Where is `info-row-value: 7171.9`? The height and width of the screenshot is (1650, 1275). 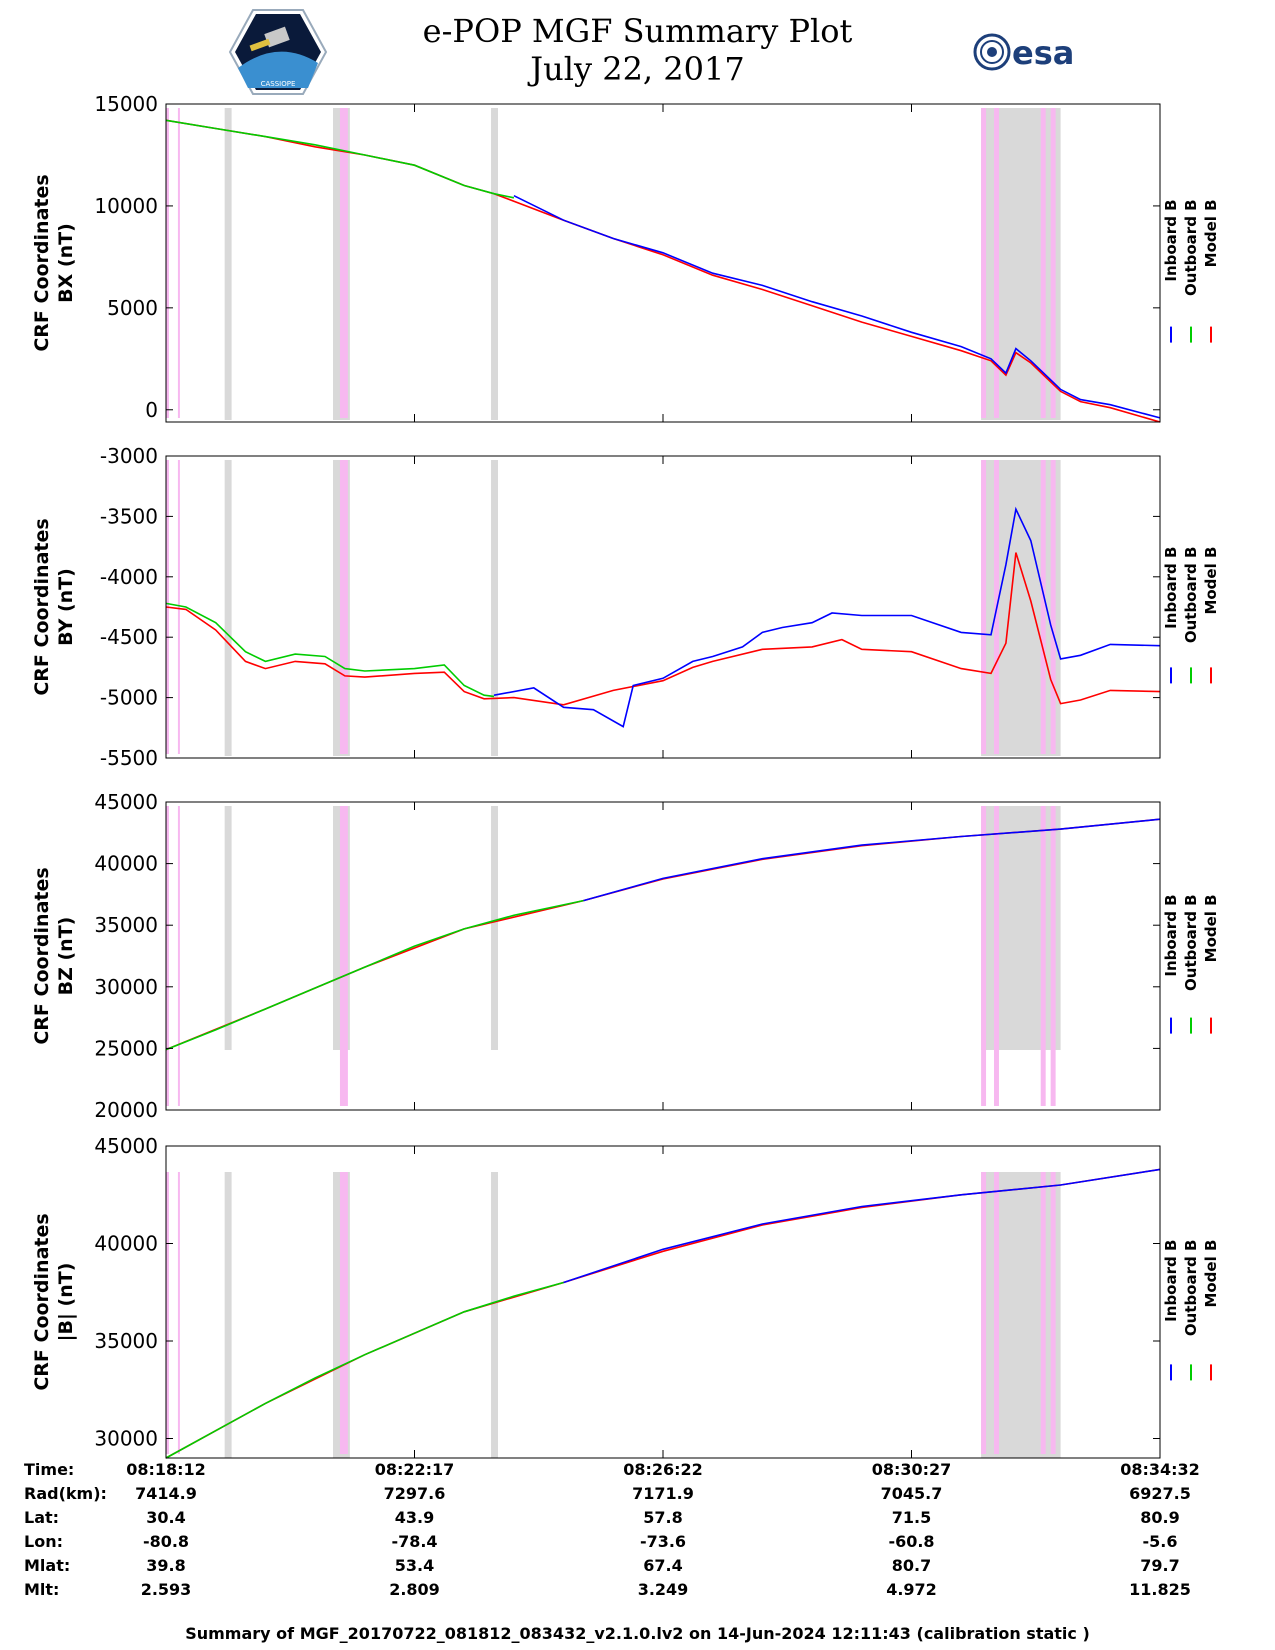 info-row-value: 7171.9 is located at coordinates (663, 1493).